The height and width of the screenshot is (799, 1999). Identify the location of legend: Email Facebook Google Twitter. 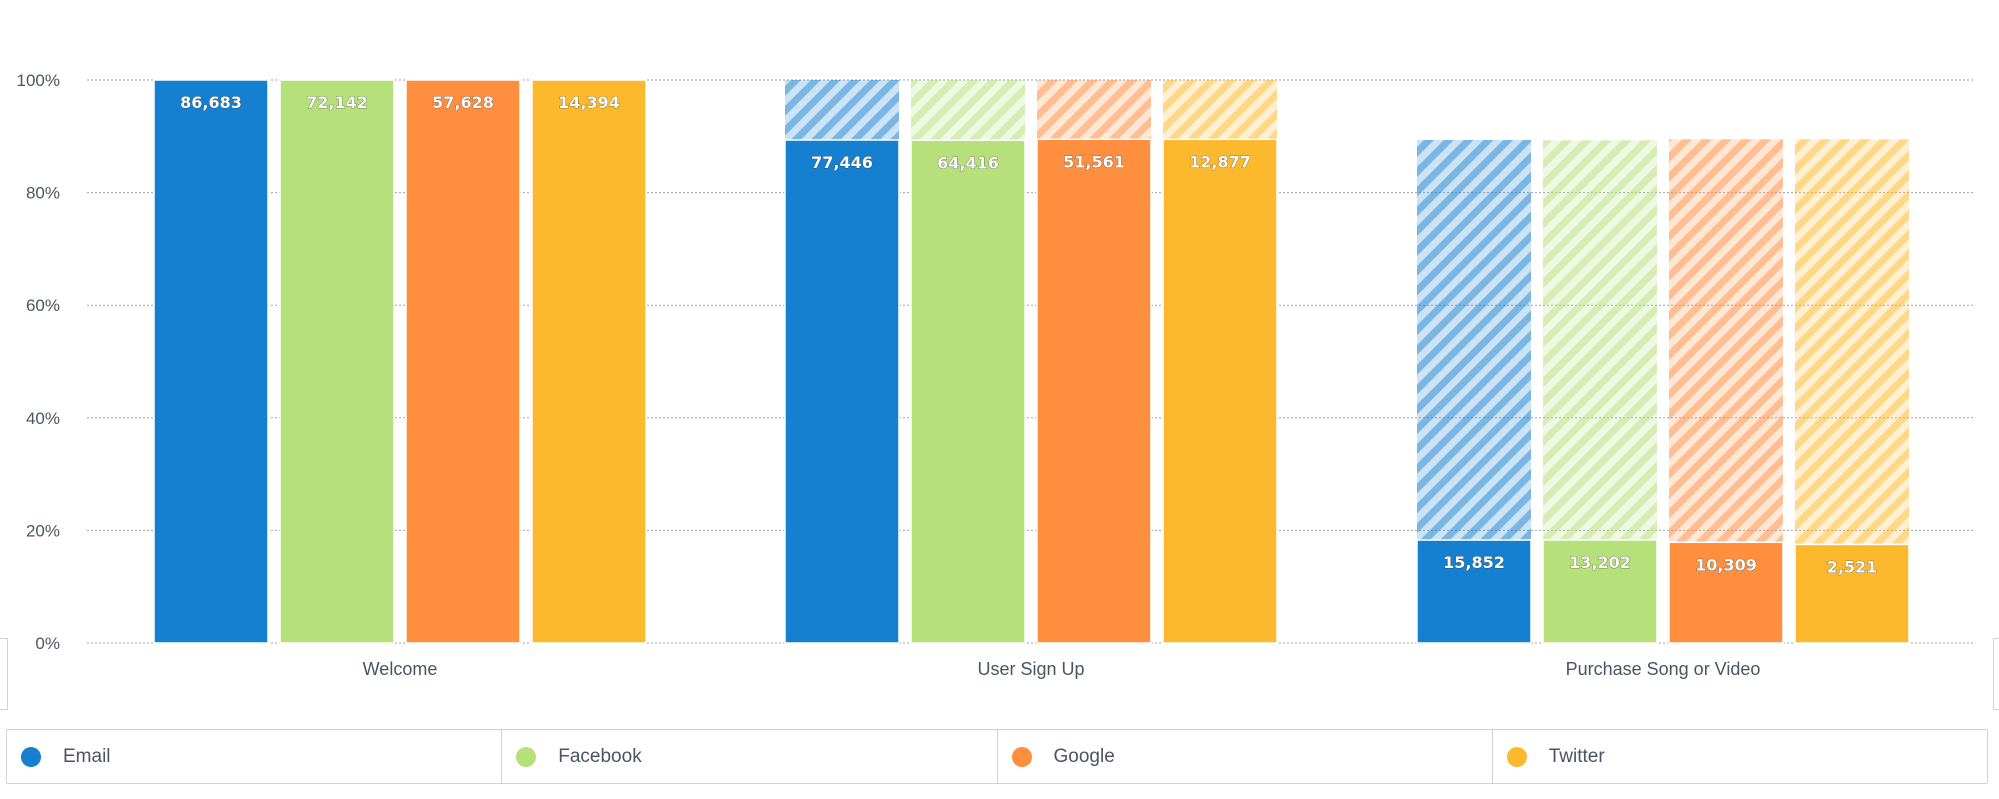
(997, 756).